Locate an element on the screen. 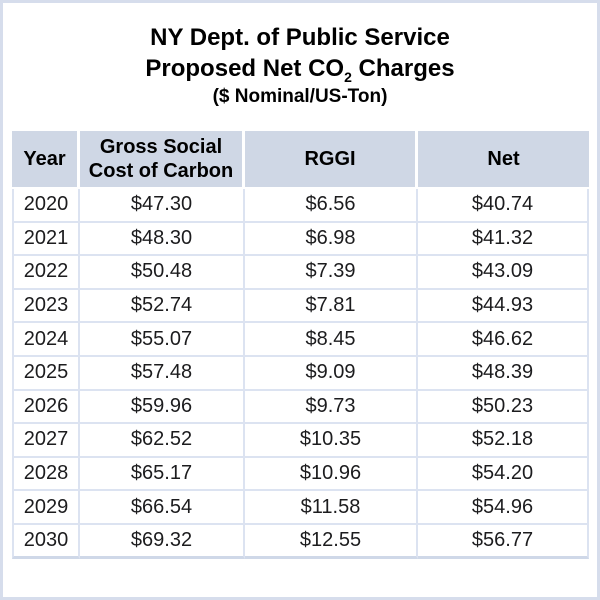 Image resolution: width=600 pixels, height=600 pixels. title-line-2: Proposed Net CO2 Charges is located at coordinates (300, 68).